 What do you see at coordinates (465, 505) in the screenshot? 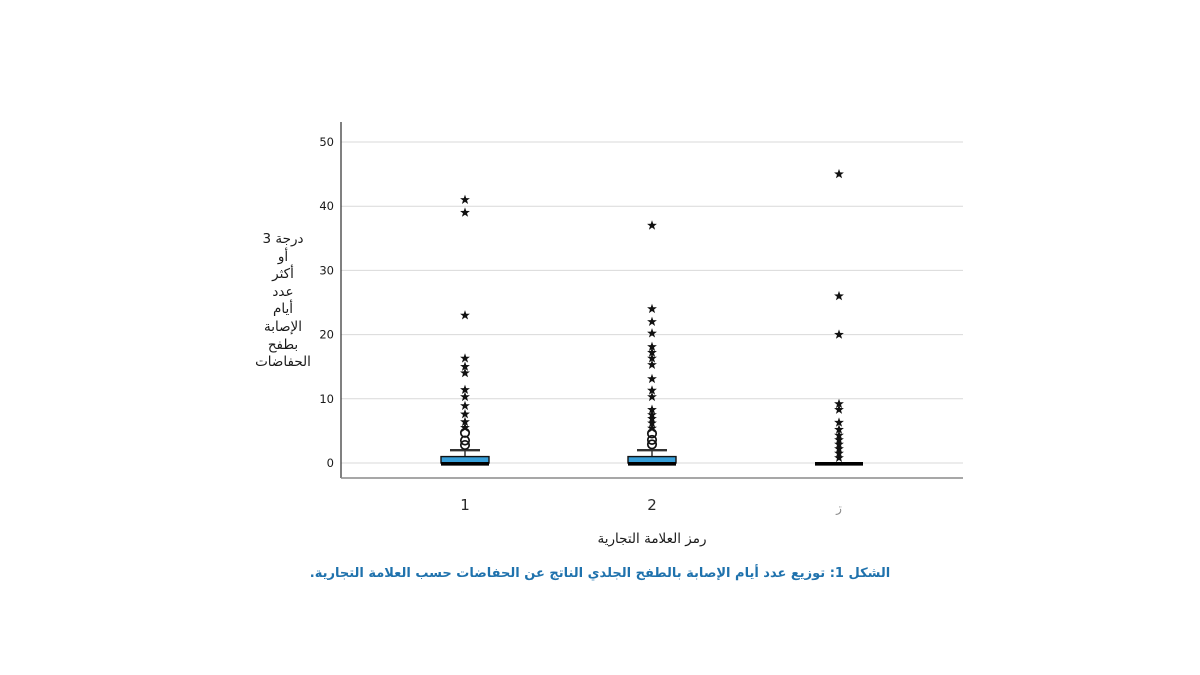
I see `x-tick-label-1: 1` at bounding box center [465, 505].